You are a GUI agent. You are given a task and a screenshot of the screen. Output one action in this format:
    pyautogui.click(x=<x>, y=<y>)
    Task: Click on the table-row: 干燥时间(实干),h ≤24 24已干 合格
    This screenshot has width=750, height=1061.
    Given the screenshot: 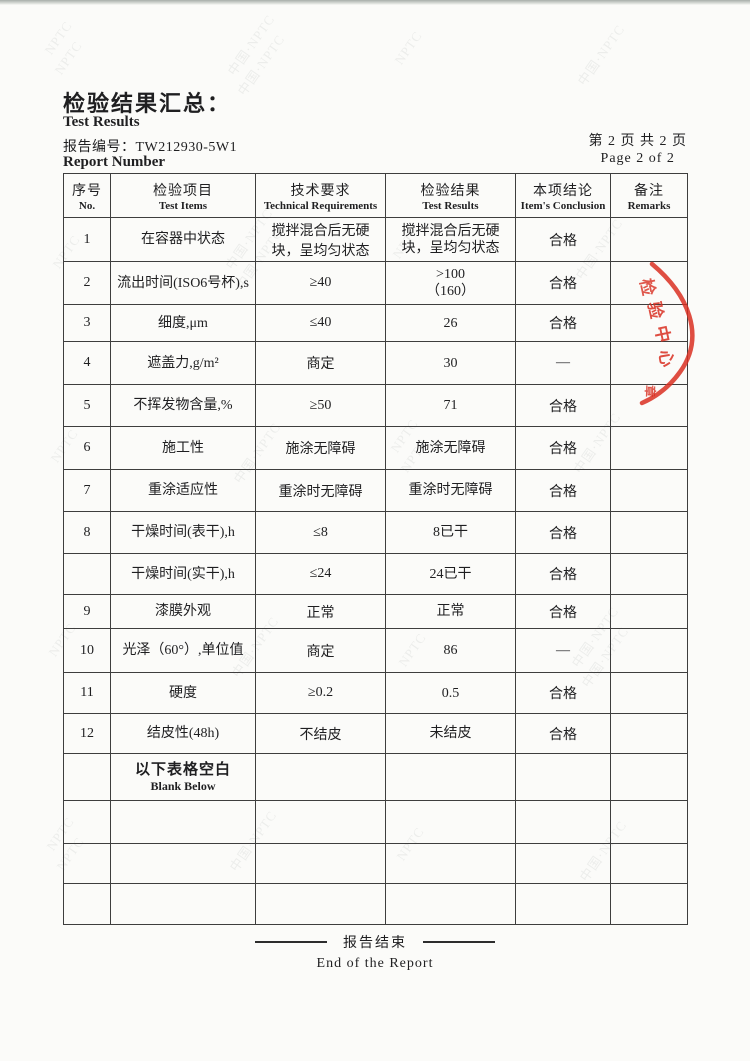 What is the action you would take?
    pyautogui.click(x=375, y=574)
    